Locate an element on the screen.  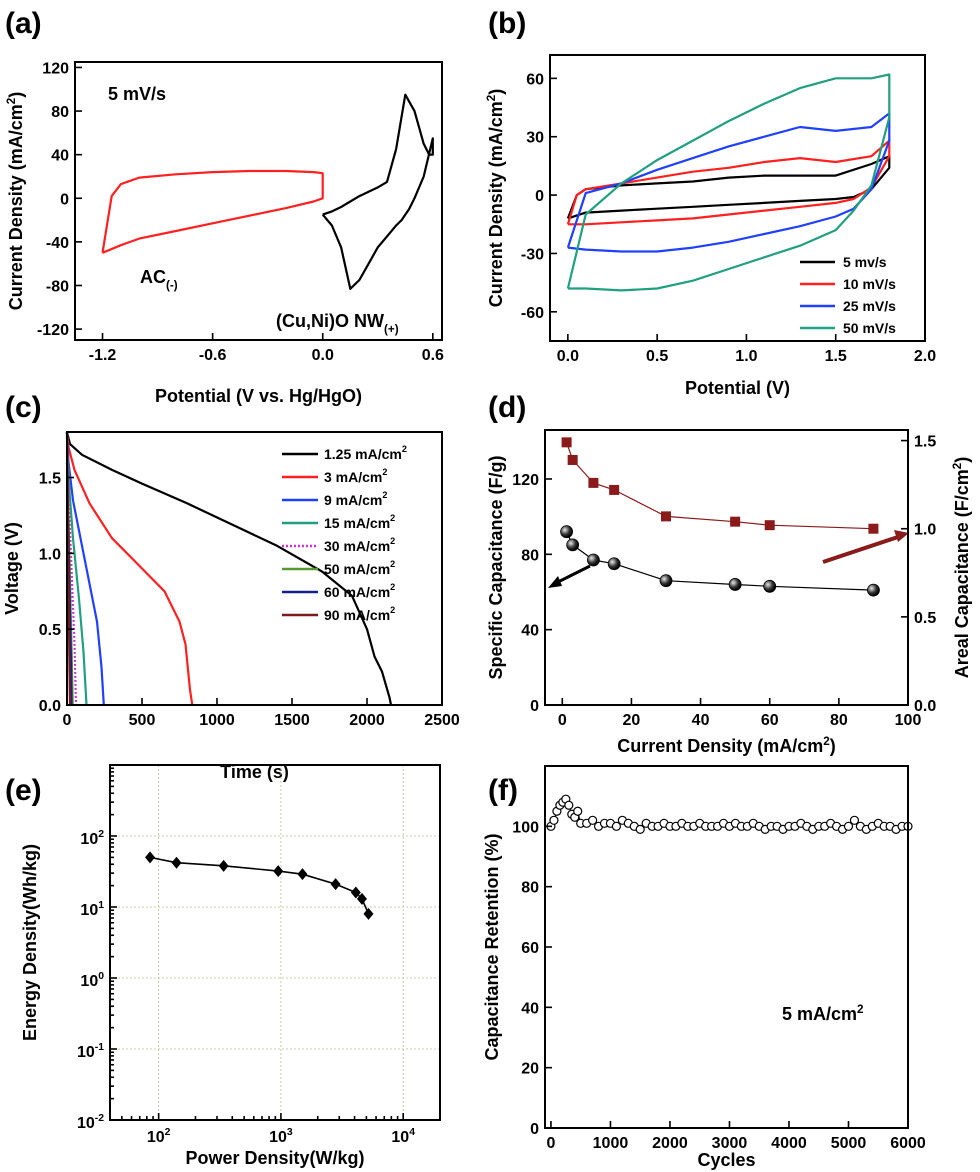
panel-c-legend-label: 60 mA/cm2 is located at coordinates (359, 591).